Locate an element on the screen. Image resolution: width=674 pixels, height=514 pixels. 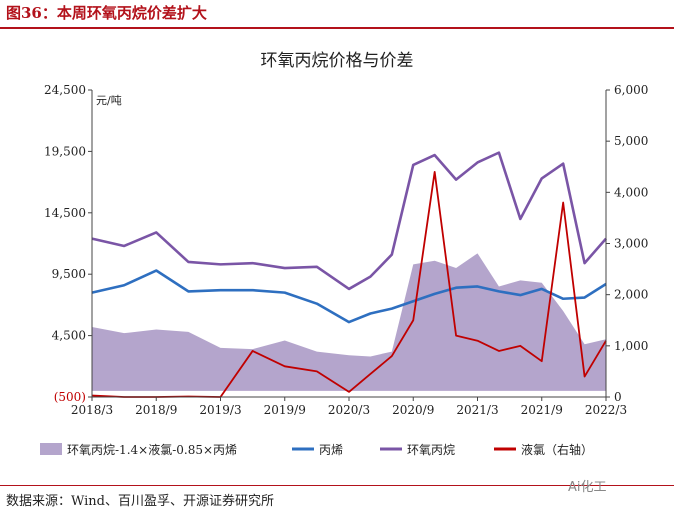
x-tick-label: 2020/9 is located at coordinates (413, 410).